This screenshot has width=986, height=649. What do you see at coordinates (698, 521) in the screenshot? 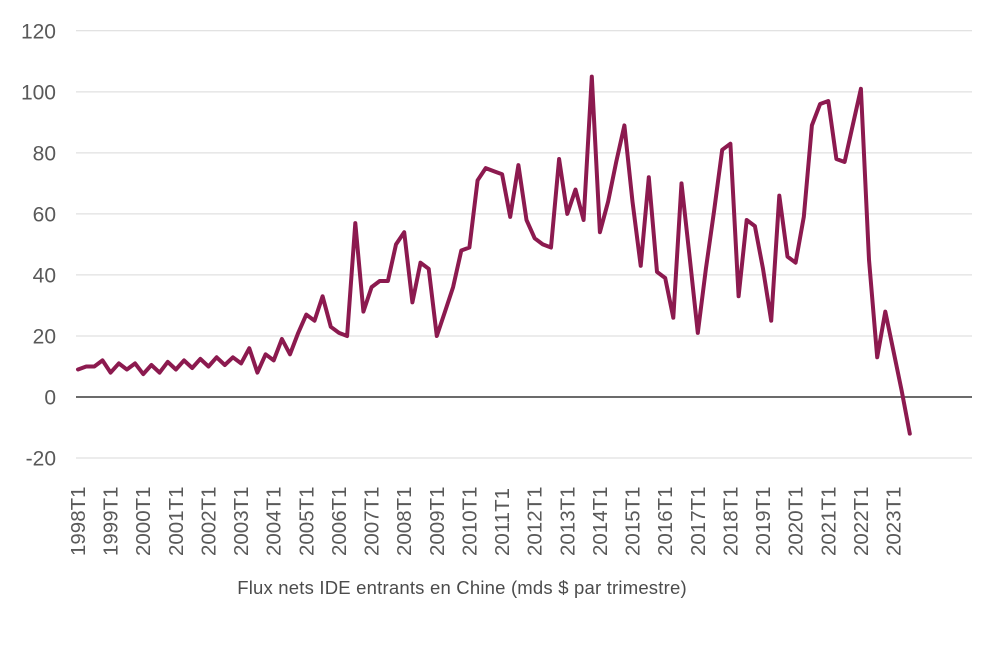
I see `x-axis-tick-label: 2017T1` at bounding box center [698, 521].